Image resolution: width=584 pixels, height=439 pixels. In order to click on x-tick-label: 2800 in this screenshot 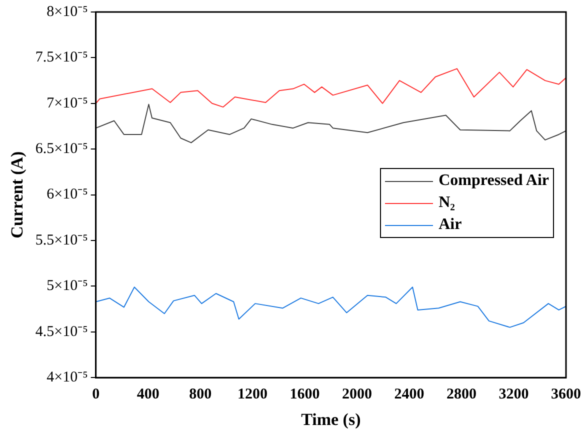, I will do `click(461, 394)`.